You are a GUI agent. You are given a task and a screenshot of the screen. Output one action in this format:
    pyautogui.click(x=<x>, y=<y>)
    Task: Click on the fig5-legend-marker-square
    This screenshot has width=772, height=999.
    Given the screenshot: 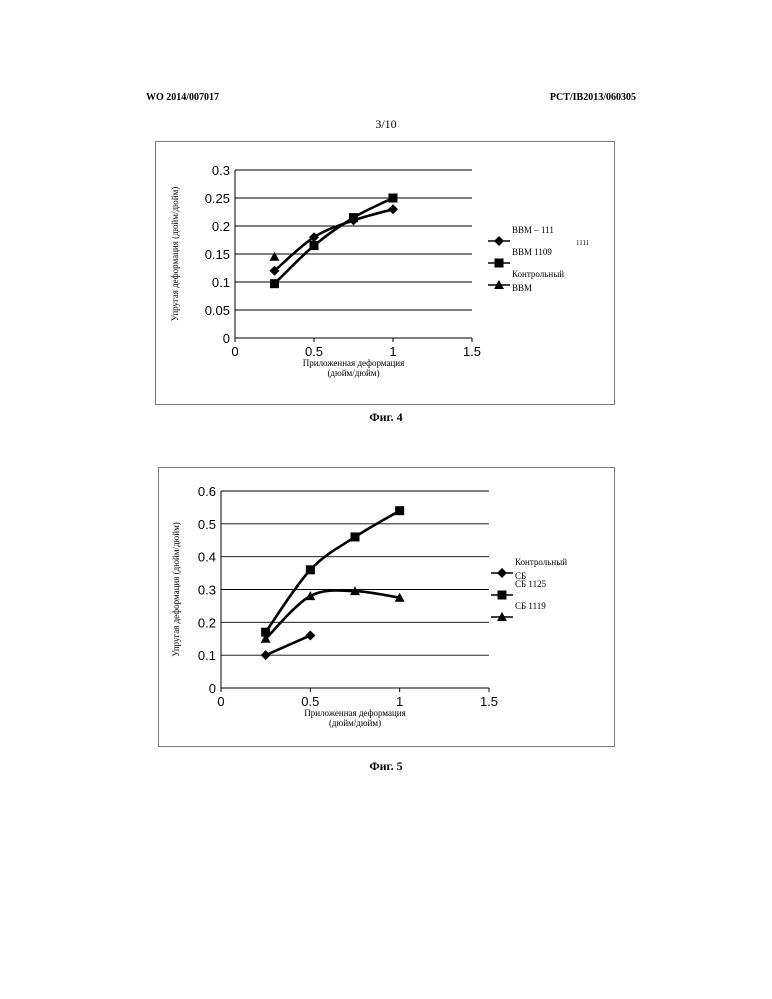 What is the action you would take?
    pyautogui.click(x=502, y=595)
    